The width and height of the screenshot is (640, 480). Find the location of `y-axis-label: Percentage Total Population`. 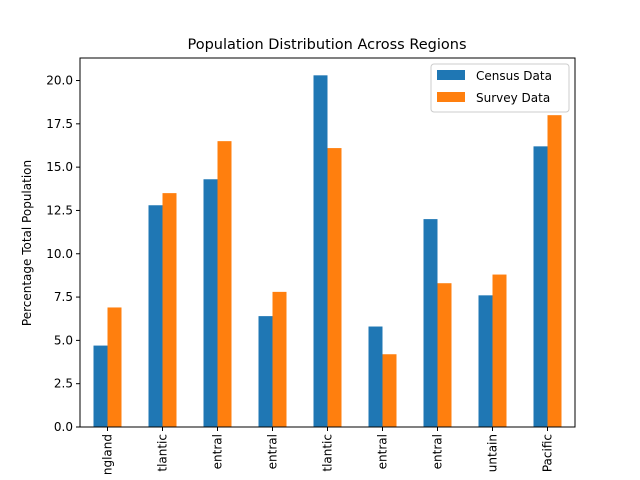

y-axis-label: Percentage Total Population is located at coordinates (27, 243).